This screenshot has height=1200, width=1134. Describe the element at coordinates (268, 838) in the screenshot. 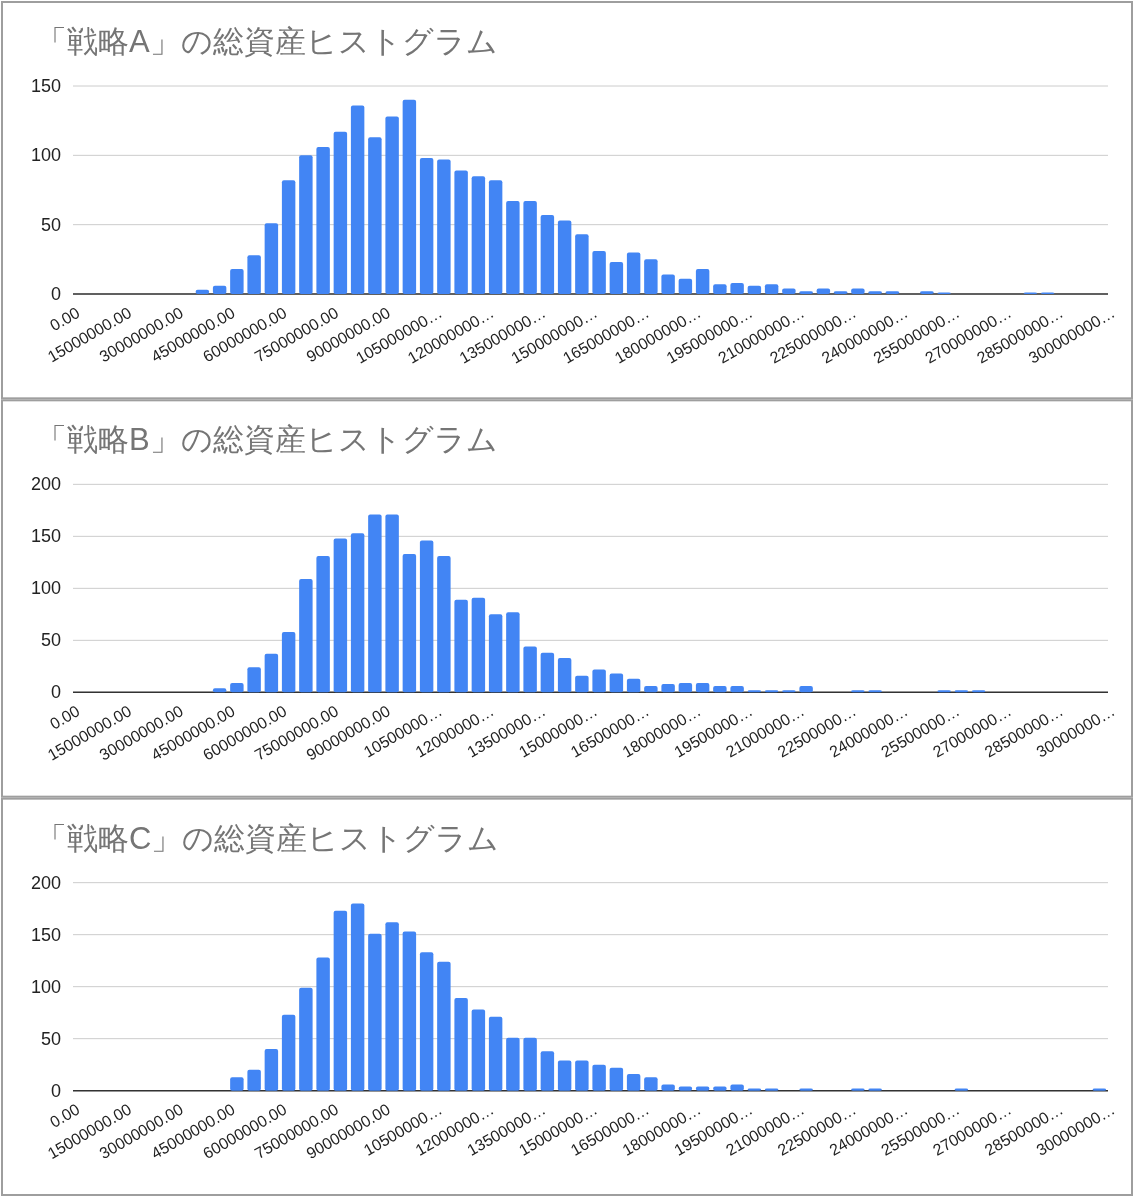

I see `chart-title: 「戦略C」の総資産ヒストグラム` at that location.